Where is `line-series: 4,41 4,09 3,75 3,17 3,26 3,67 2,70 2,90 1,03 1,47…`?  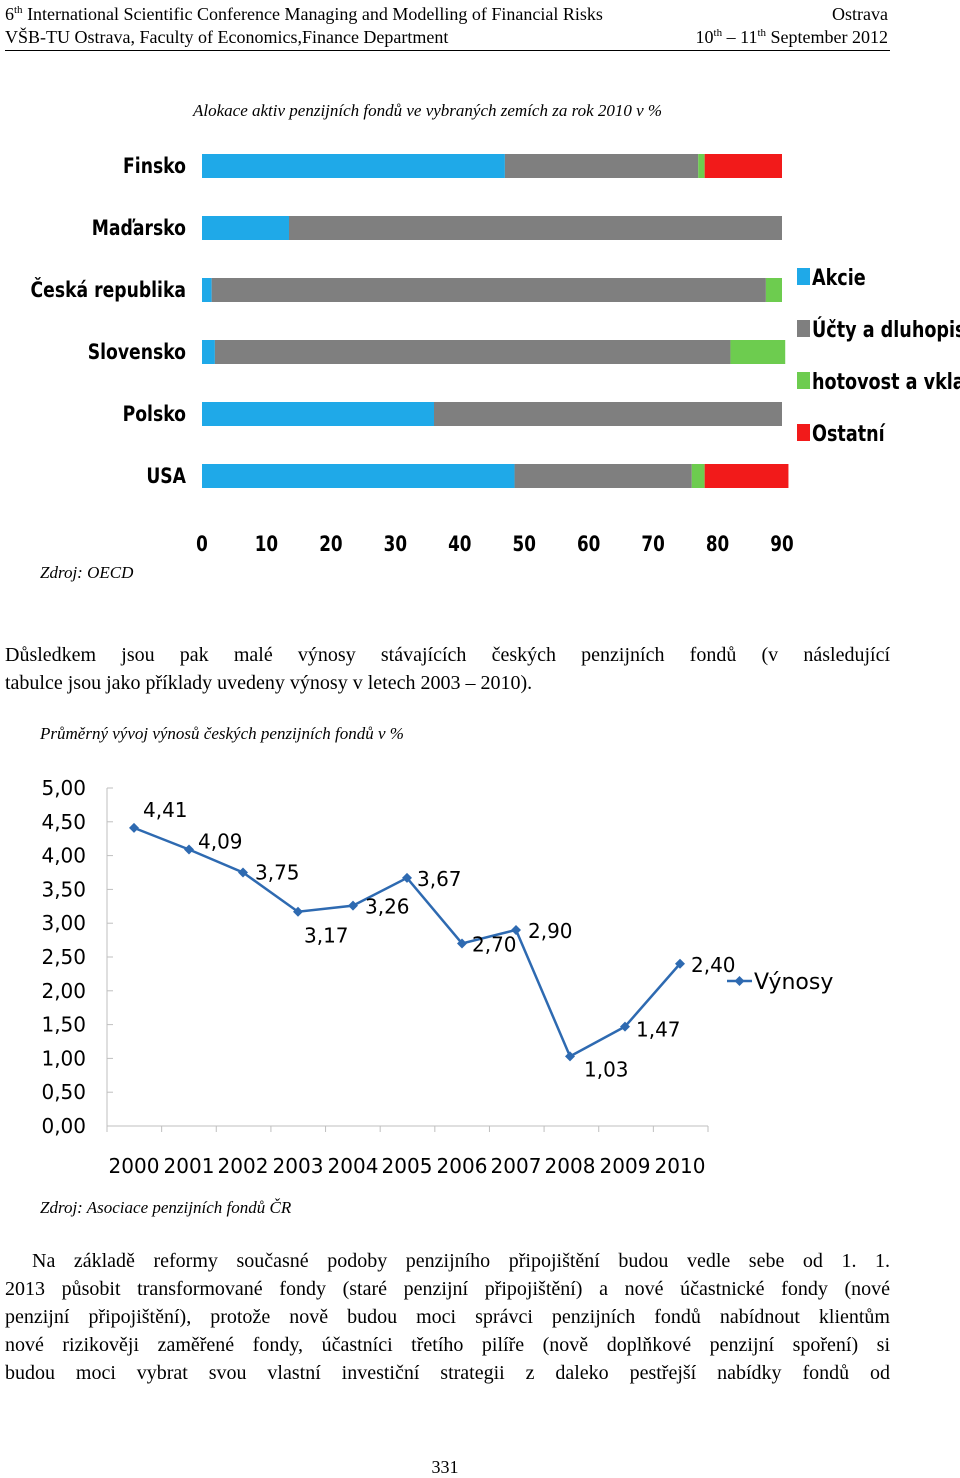 line-series: 4,41 4,09 3,75 3,17 3,26 3,67 2,70 2,90 1,03 1,47… is located at coordinates (432, 939).